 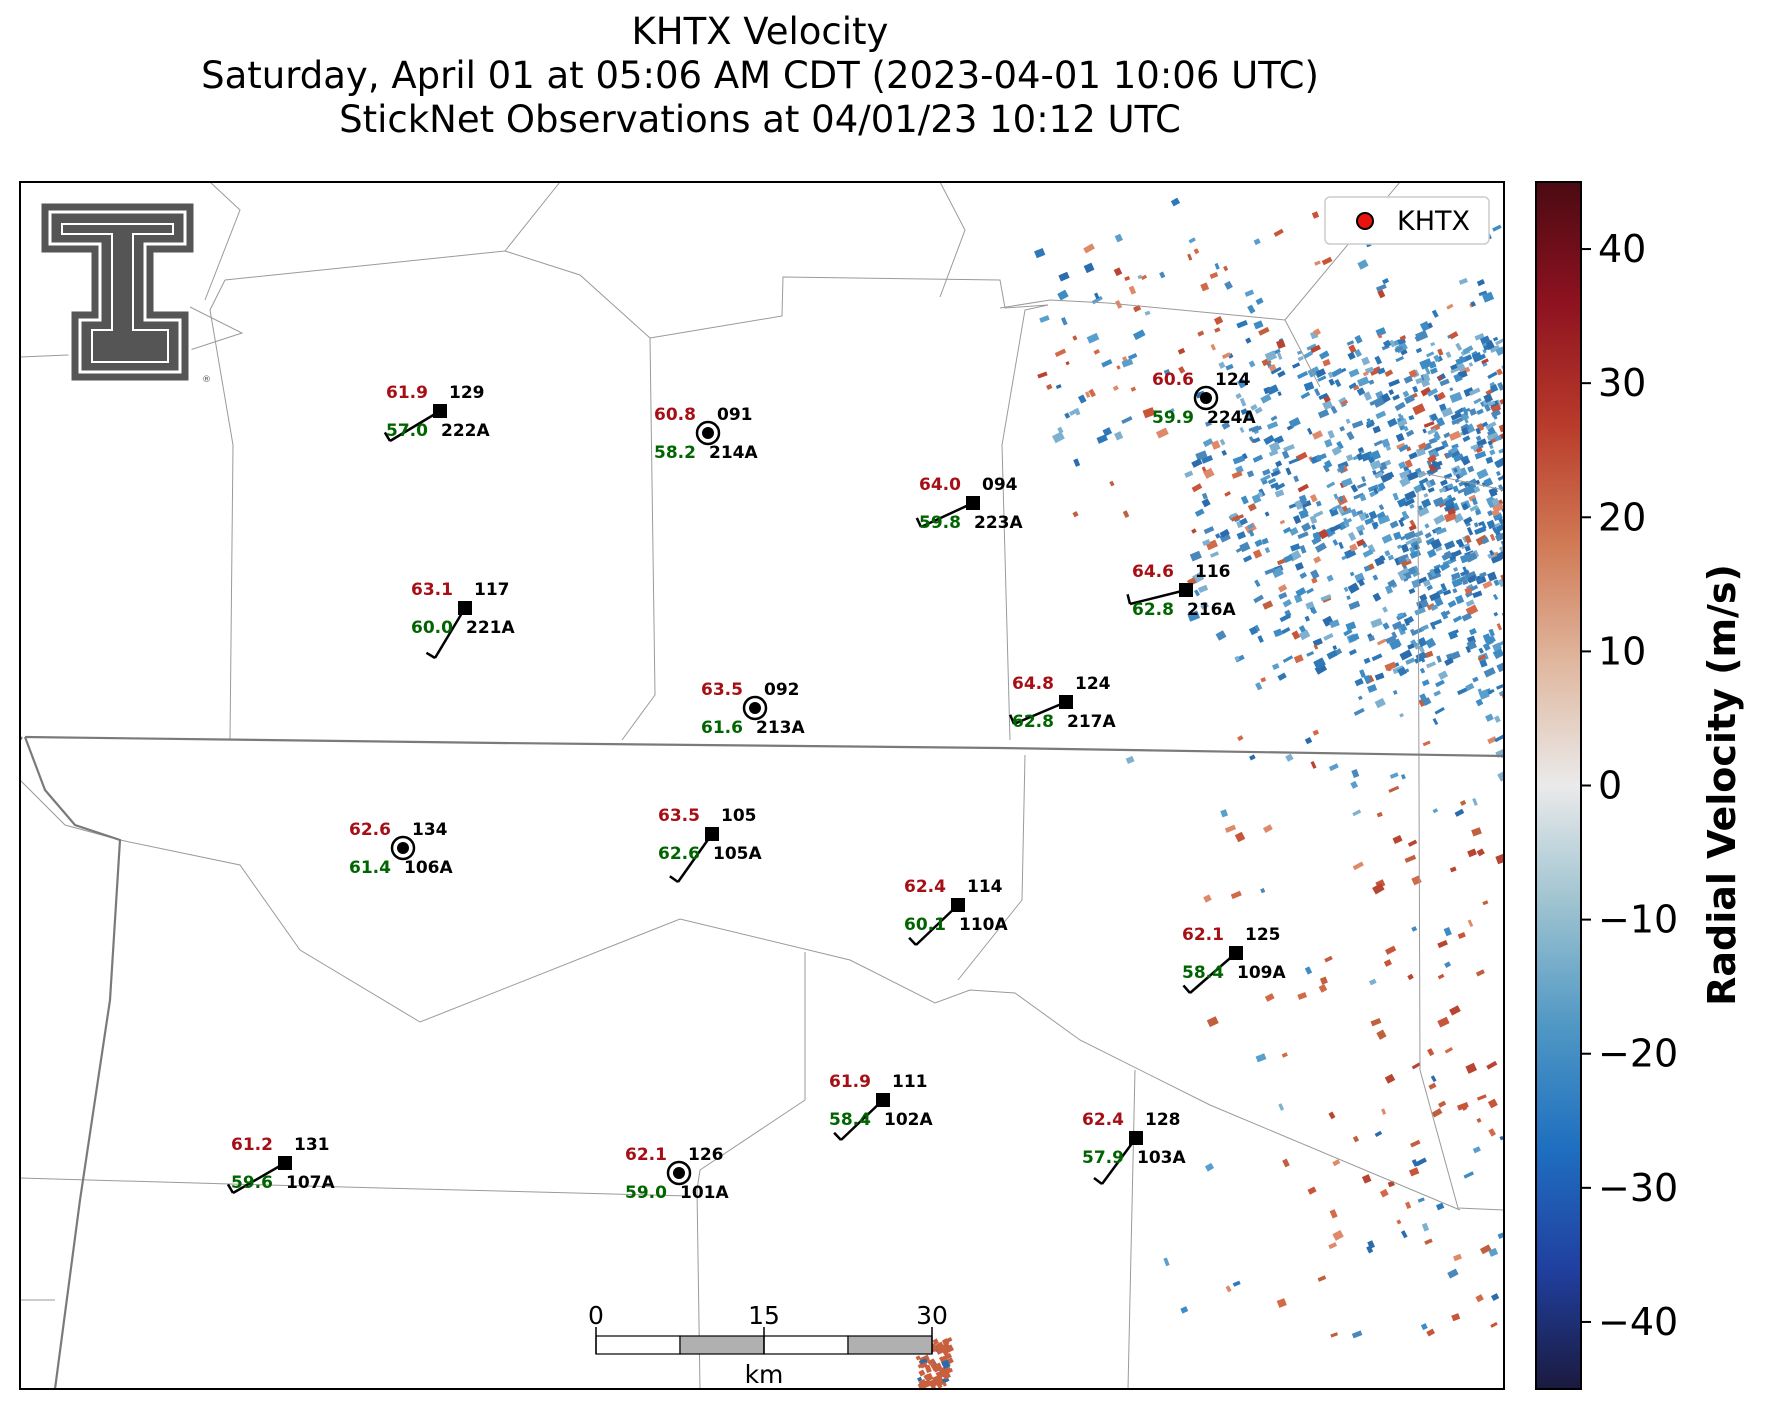 I want to click on colorbar-tick-label: −40, so click(x=1638, y=1322).